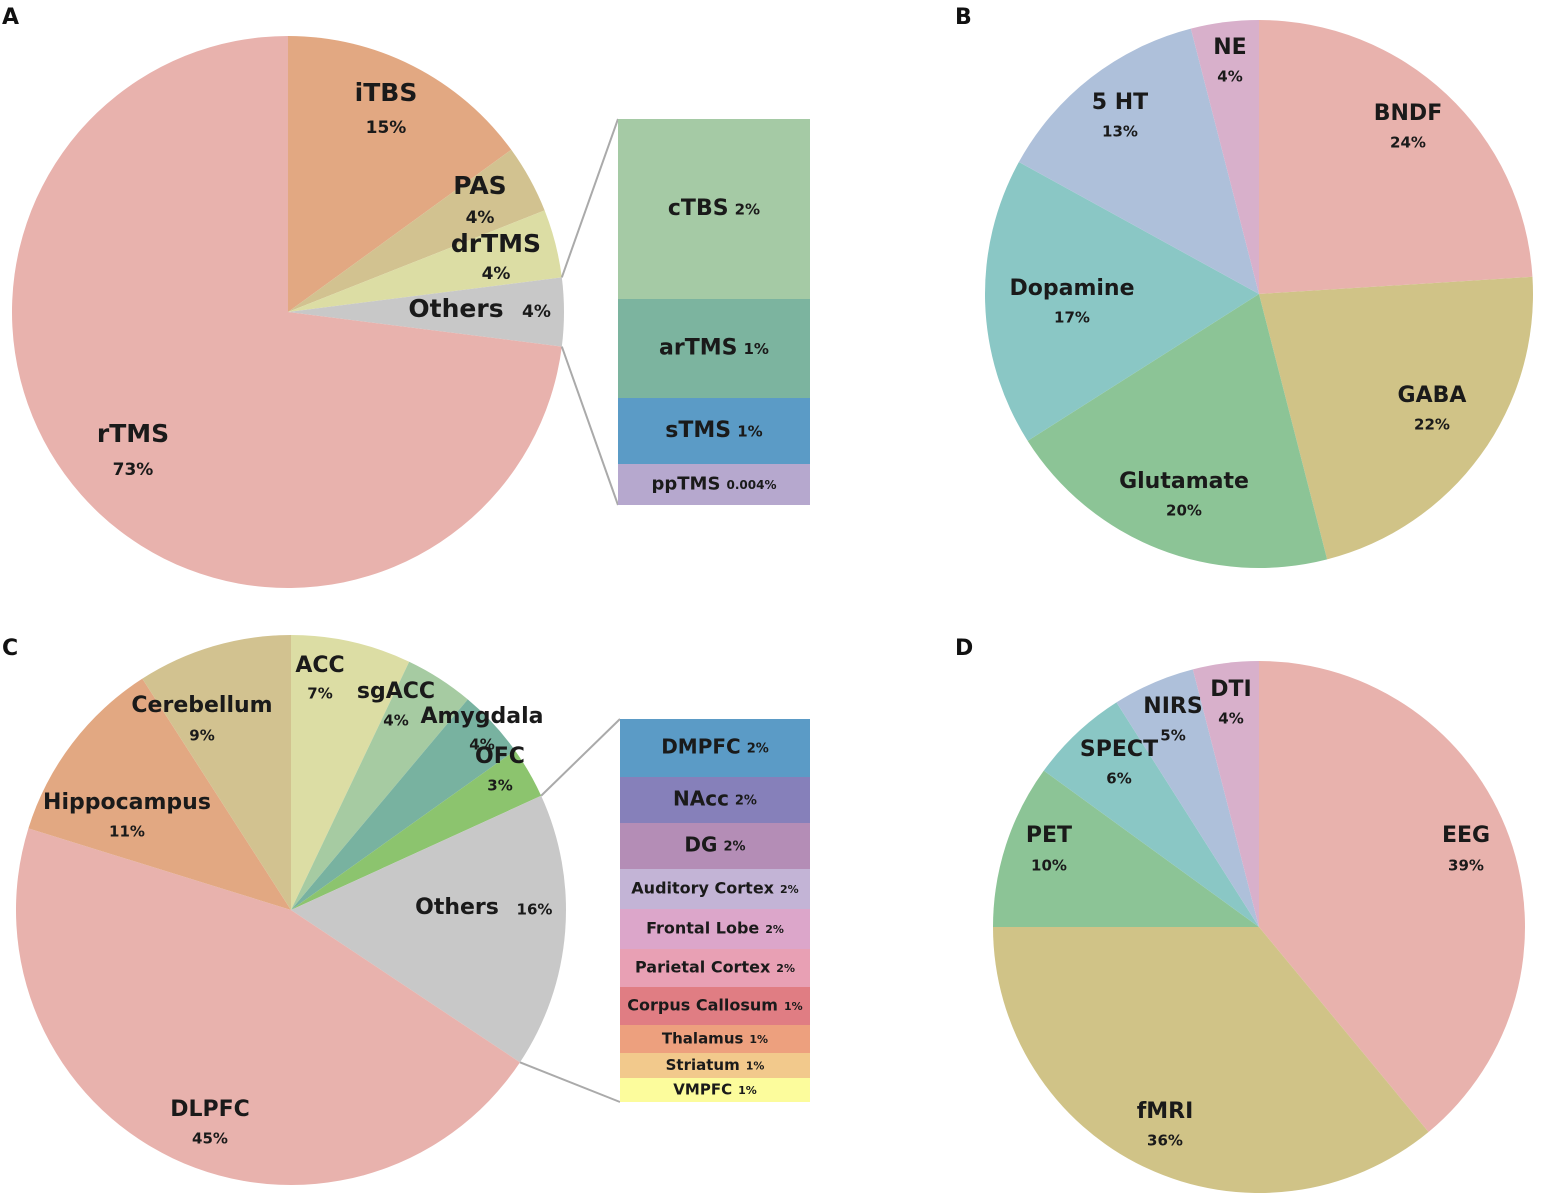  I want to click on slice-label-a-drtms: drTMS, so click(496, 243).